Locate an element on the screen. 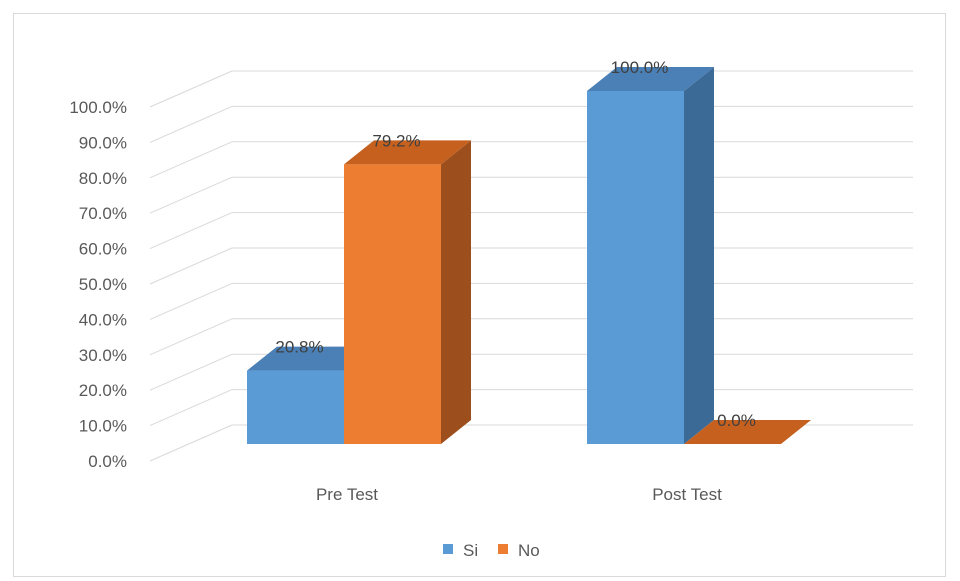 The width and height of the screenshot is (960, 581). legend-item-no: No is located at coordinates (519, 550).